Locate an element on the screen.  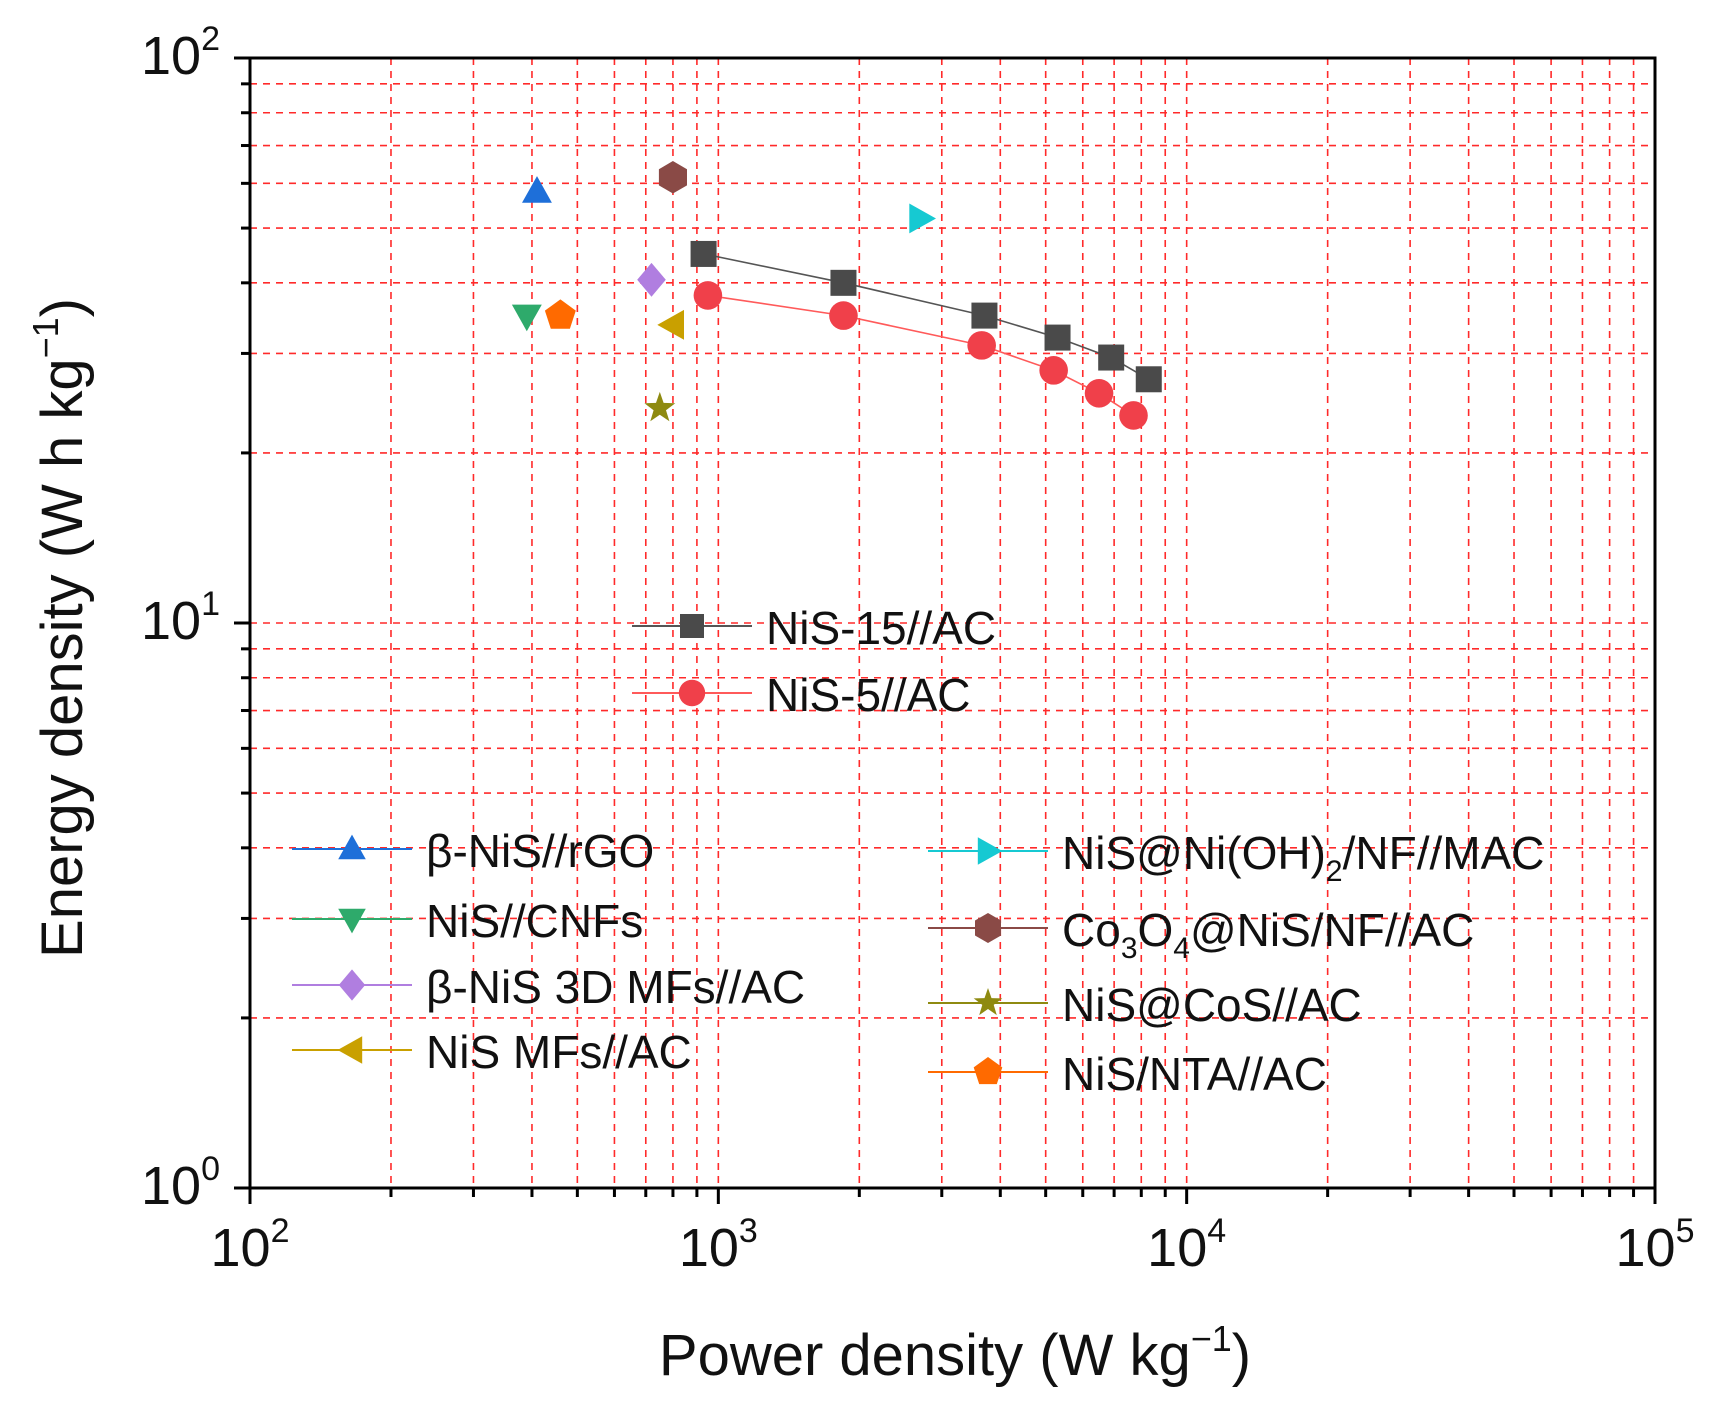
series-co is located at coordinates (672, 177).